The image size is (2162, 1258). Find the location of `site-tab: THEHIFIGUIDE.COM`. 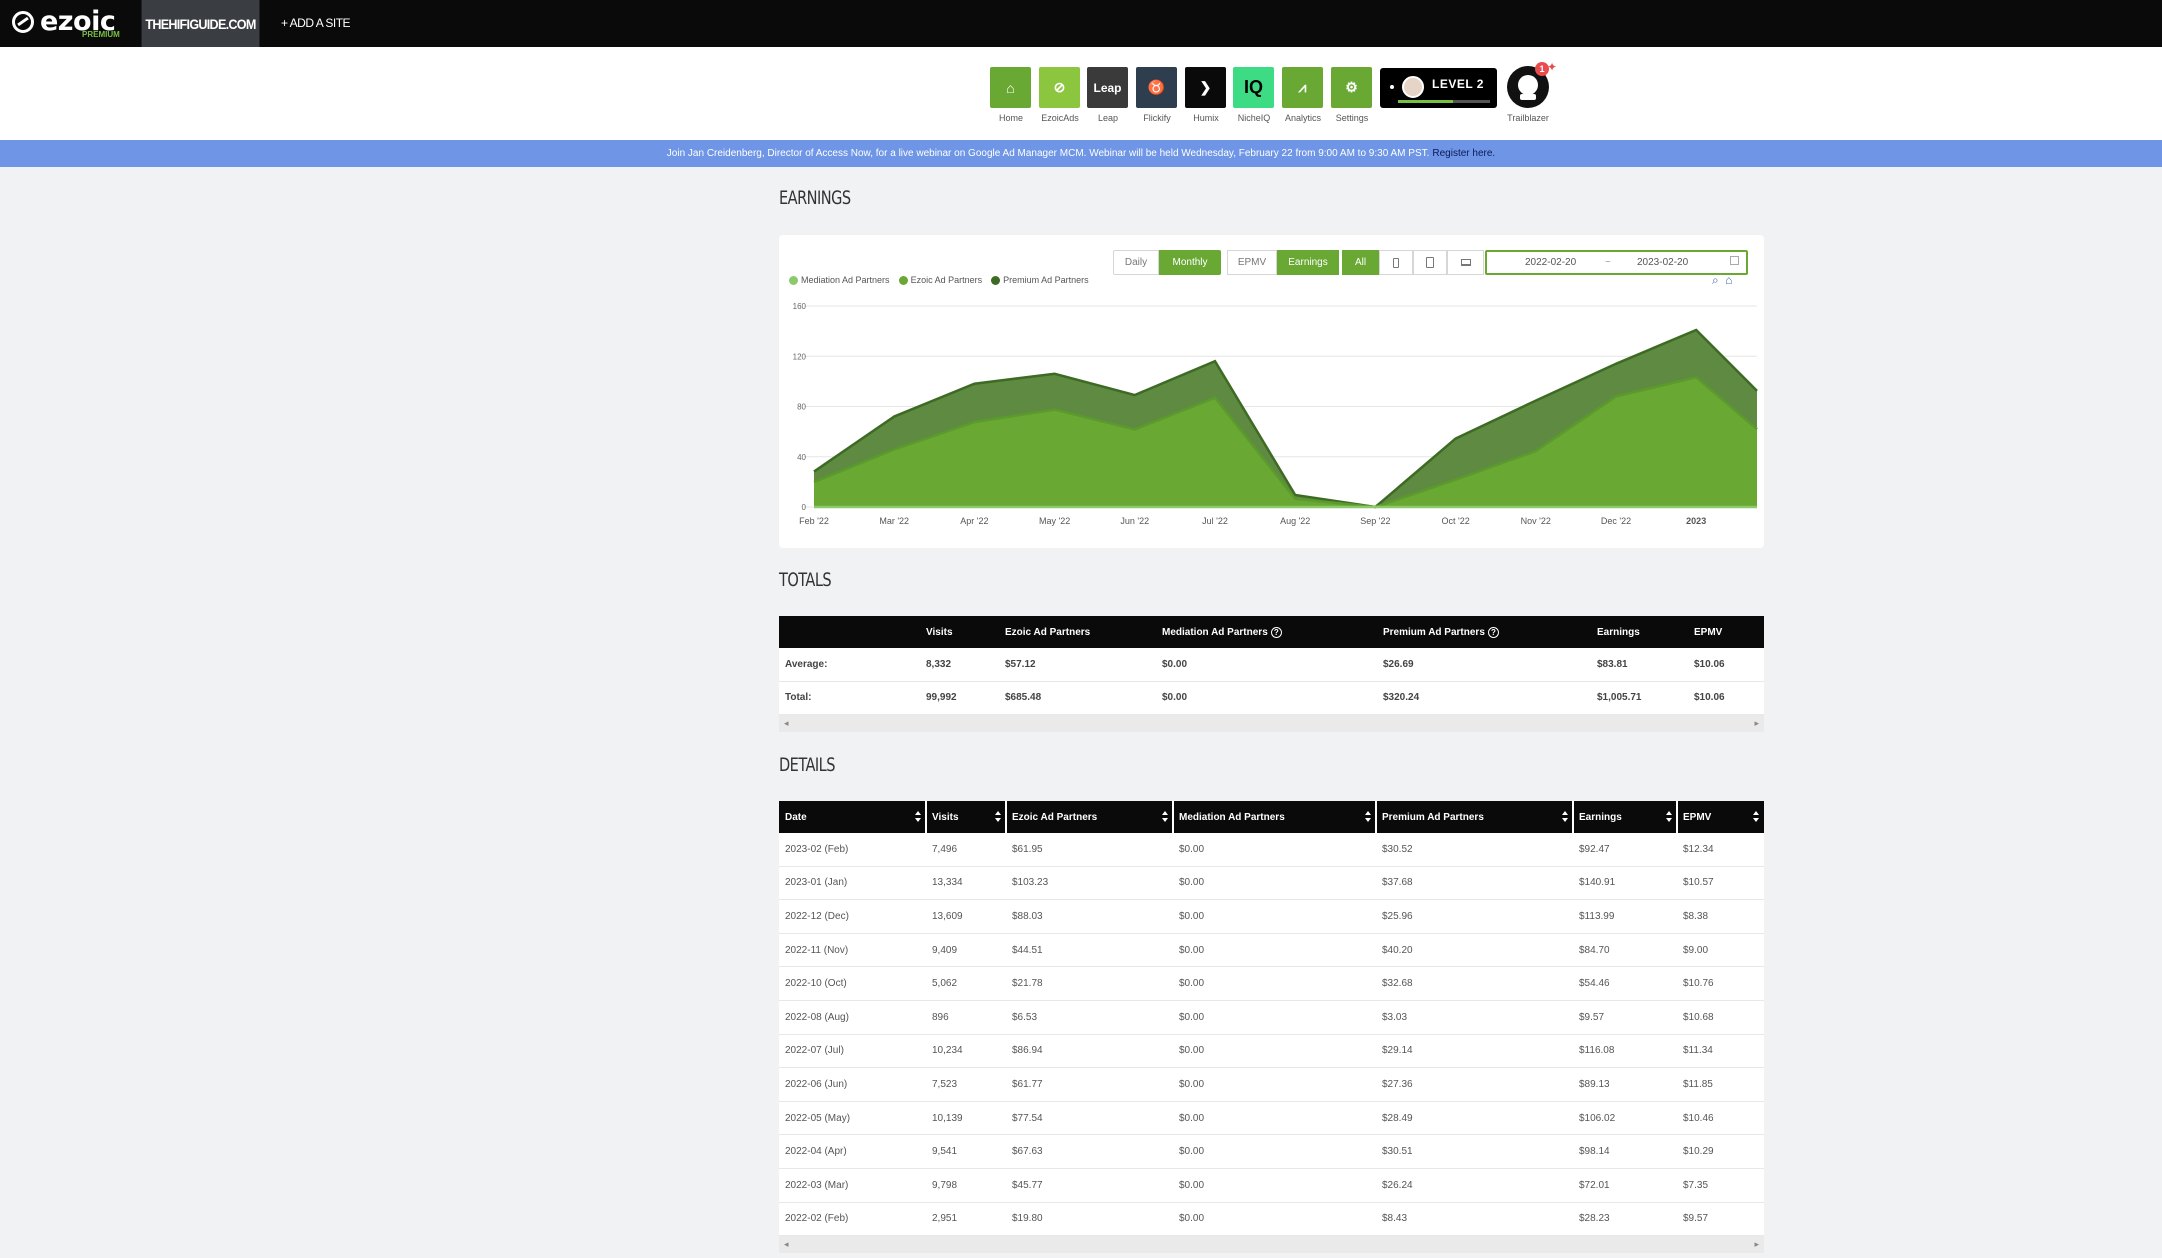

site-tab: THEHIFIGUIDE.COM is located at coordinates (200, 23).